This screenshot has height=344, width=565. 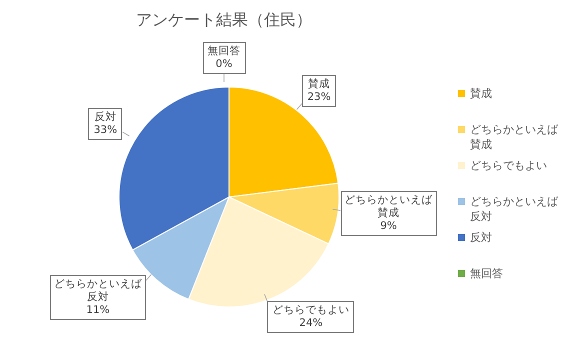 What do you see at coordinates (487, 273) in the screenshot?
I see `legend-label: 無回答` at bounding box center [487, 273].